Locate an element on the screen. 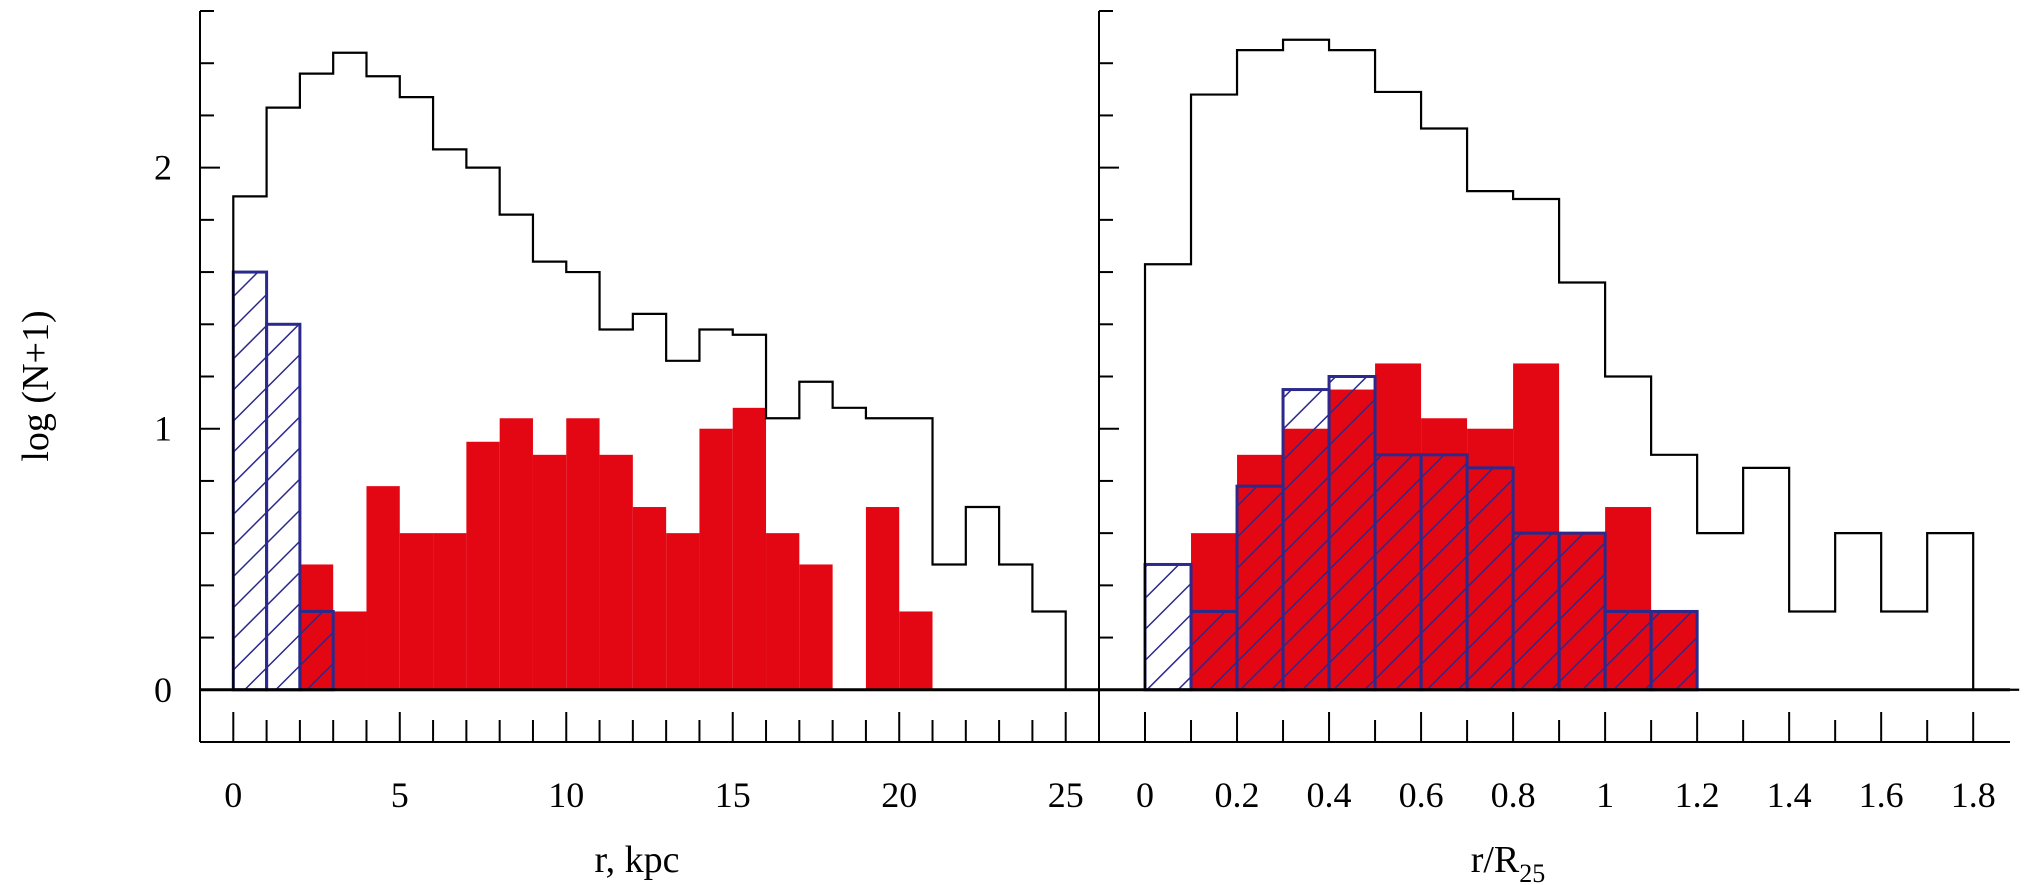 Image resolution: width=2026 pixels, height=885 pixels. left-y-tick-label: 0 is located at coordinates (163, 690).